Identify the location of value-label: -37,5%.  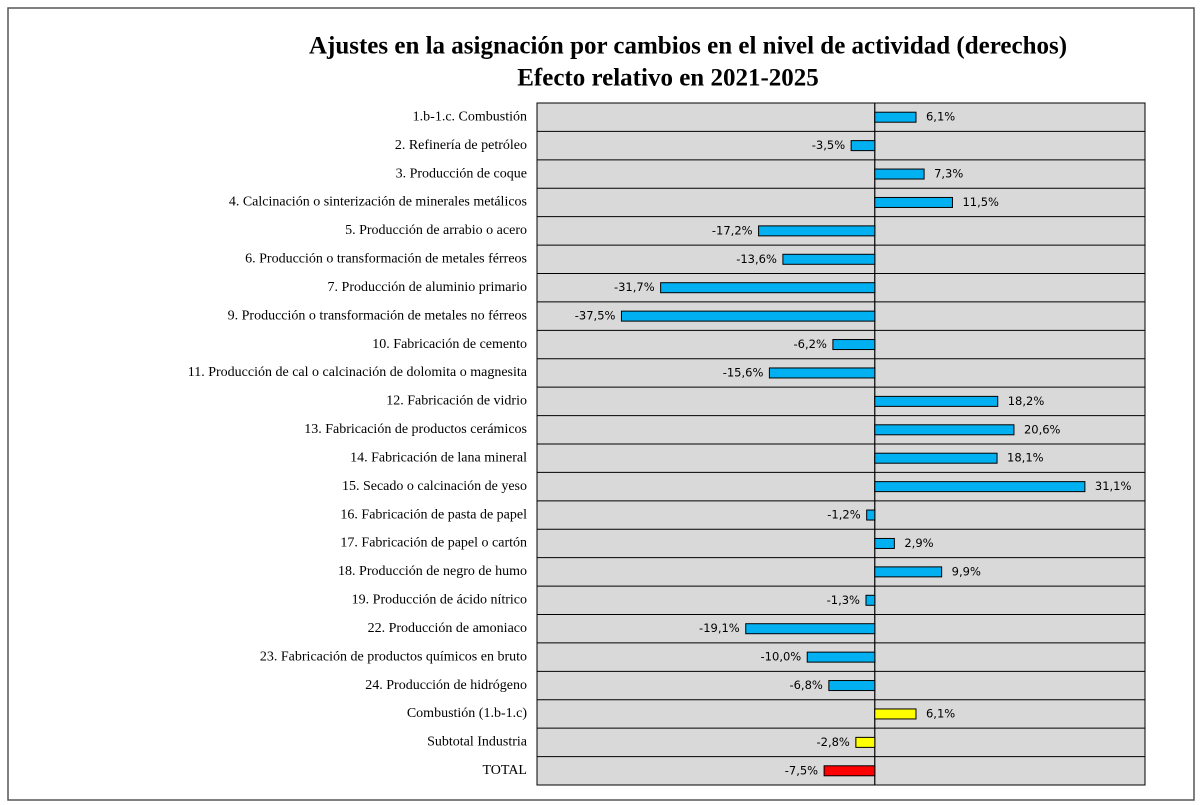
(595, 316).